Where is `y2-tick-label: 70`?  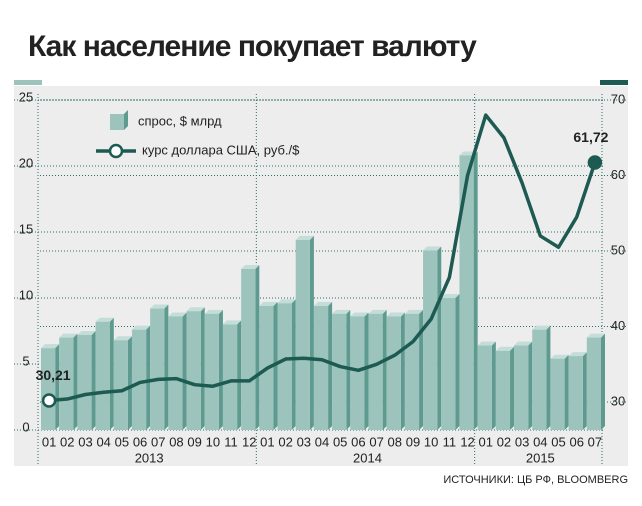
y2-tick-label: 70 is located at coordinates (618, 98).